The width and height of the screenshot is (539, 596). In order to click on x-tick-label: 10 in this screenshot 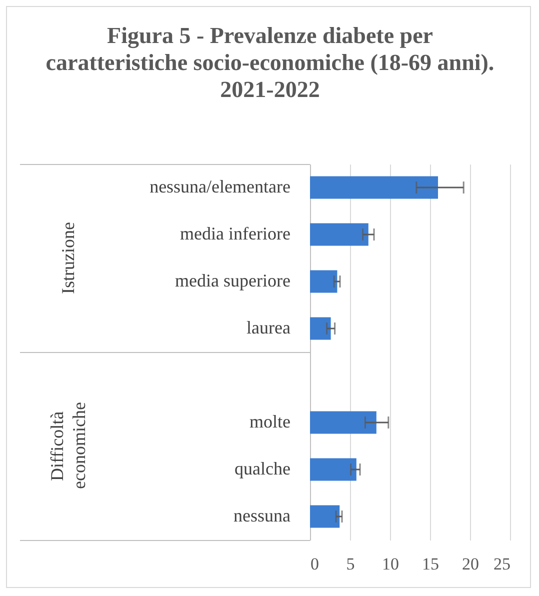, I will do `click(390, 564)`.